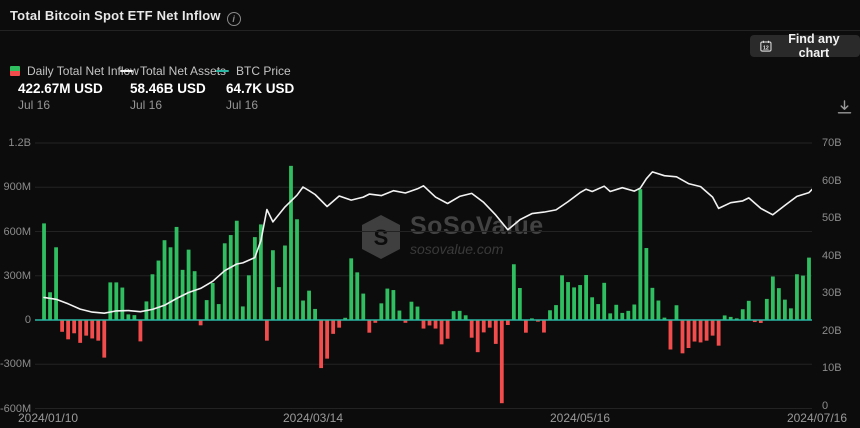  Describe the element at coordinates (805, 46) in the screenshot. I see `find-any-chart-button: 12 Find any chart` at that location.